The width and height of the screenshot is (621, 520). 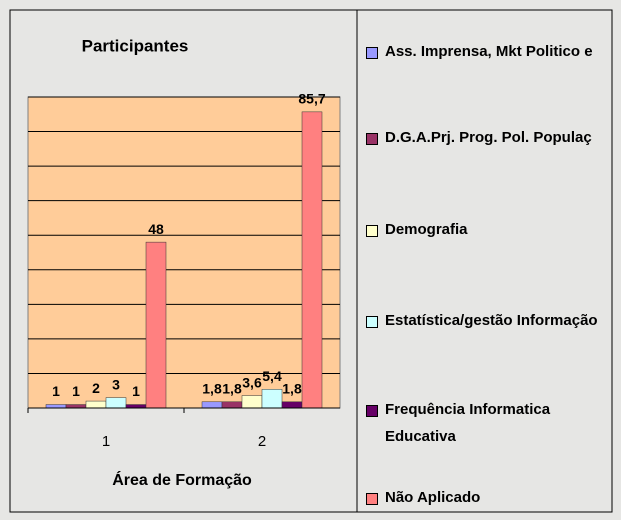 What do you see at coordinates (489, 51) in the screenshot?
I see `legend-label: Ass. Imprensa, Mkt Politico e` at bounding box center [489, 51].